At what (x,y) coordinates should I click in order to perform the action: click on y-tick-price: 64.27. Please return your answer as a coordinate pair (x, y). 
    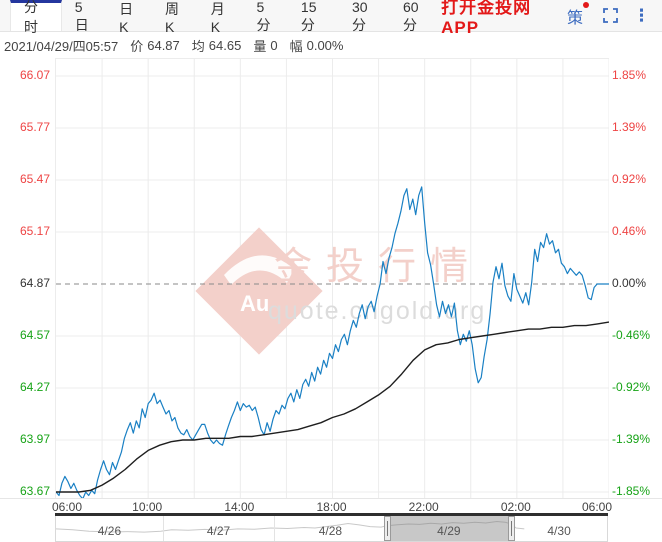
    Looking at the image, I should click on (34, 387).